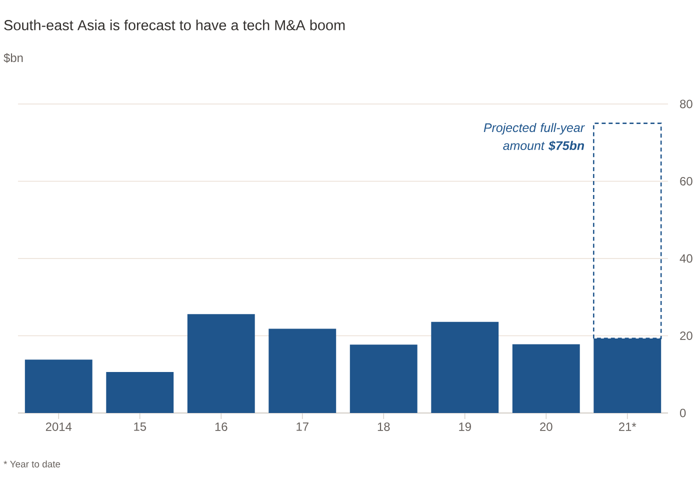  Describe the element at coordinates (302, 426) in the screenshot. I see `x-tick-label: 17` at that location.